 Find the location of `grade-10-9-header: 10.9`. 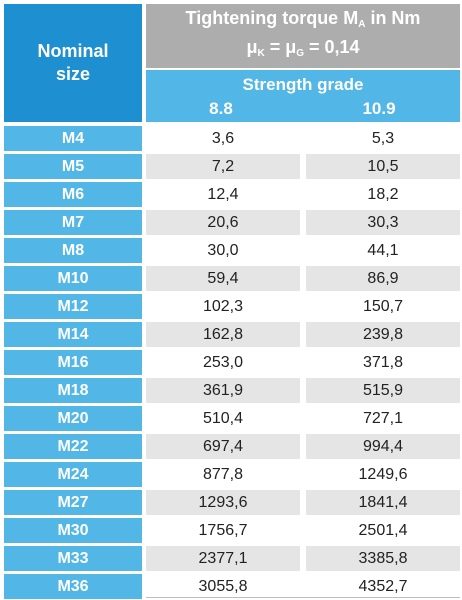

grade-10-9-header: 10.9 is located at coordinates (379, 108).